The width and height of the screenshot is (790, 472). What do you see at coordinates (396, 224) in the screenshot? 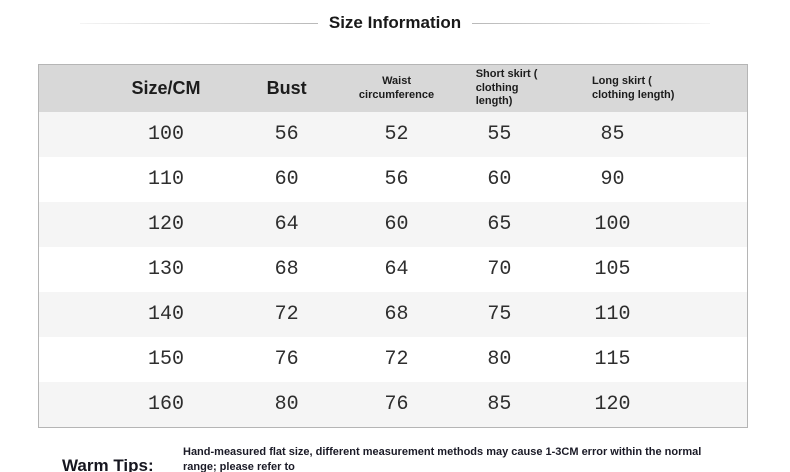
I see `cell-waist: 60` at bounding box center [396, 224].